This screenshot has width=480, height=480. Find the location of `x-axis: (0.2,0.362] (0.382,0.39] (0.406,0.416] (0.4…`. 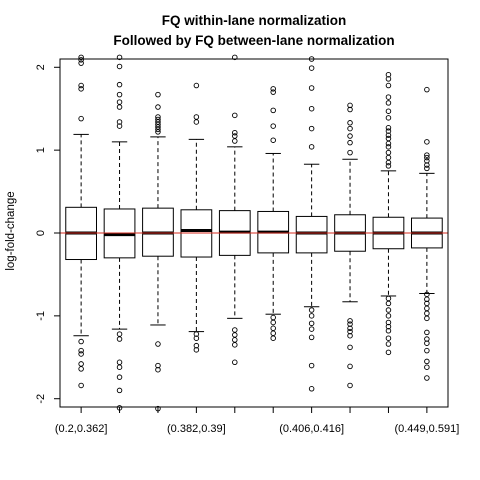

x-axis: (0.2,0.362] (0.382,0.39] (0.406,0.416] (0.4… is located at coordinates (257, 421).